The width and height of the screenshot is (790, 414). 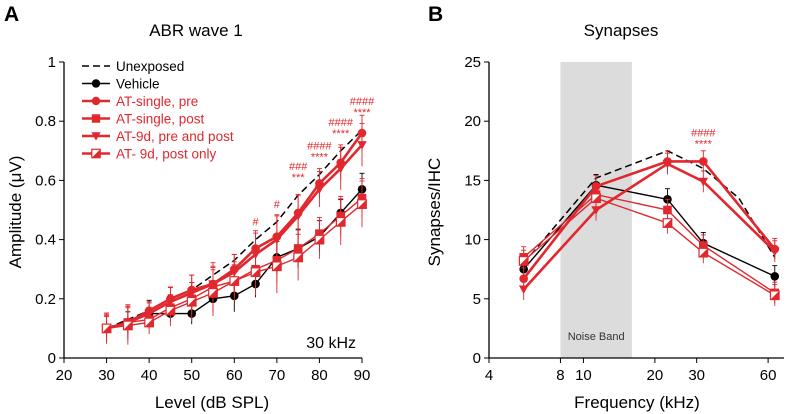 I want to click on legend-entry: AT- 9d, post only, so click(x=166, y=154).